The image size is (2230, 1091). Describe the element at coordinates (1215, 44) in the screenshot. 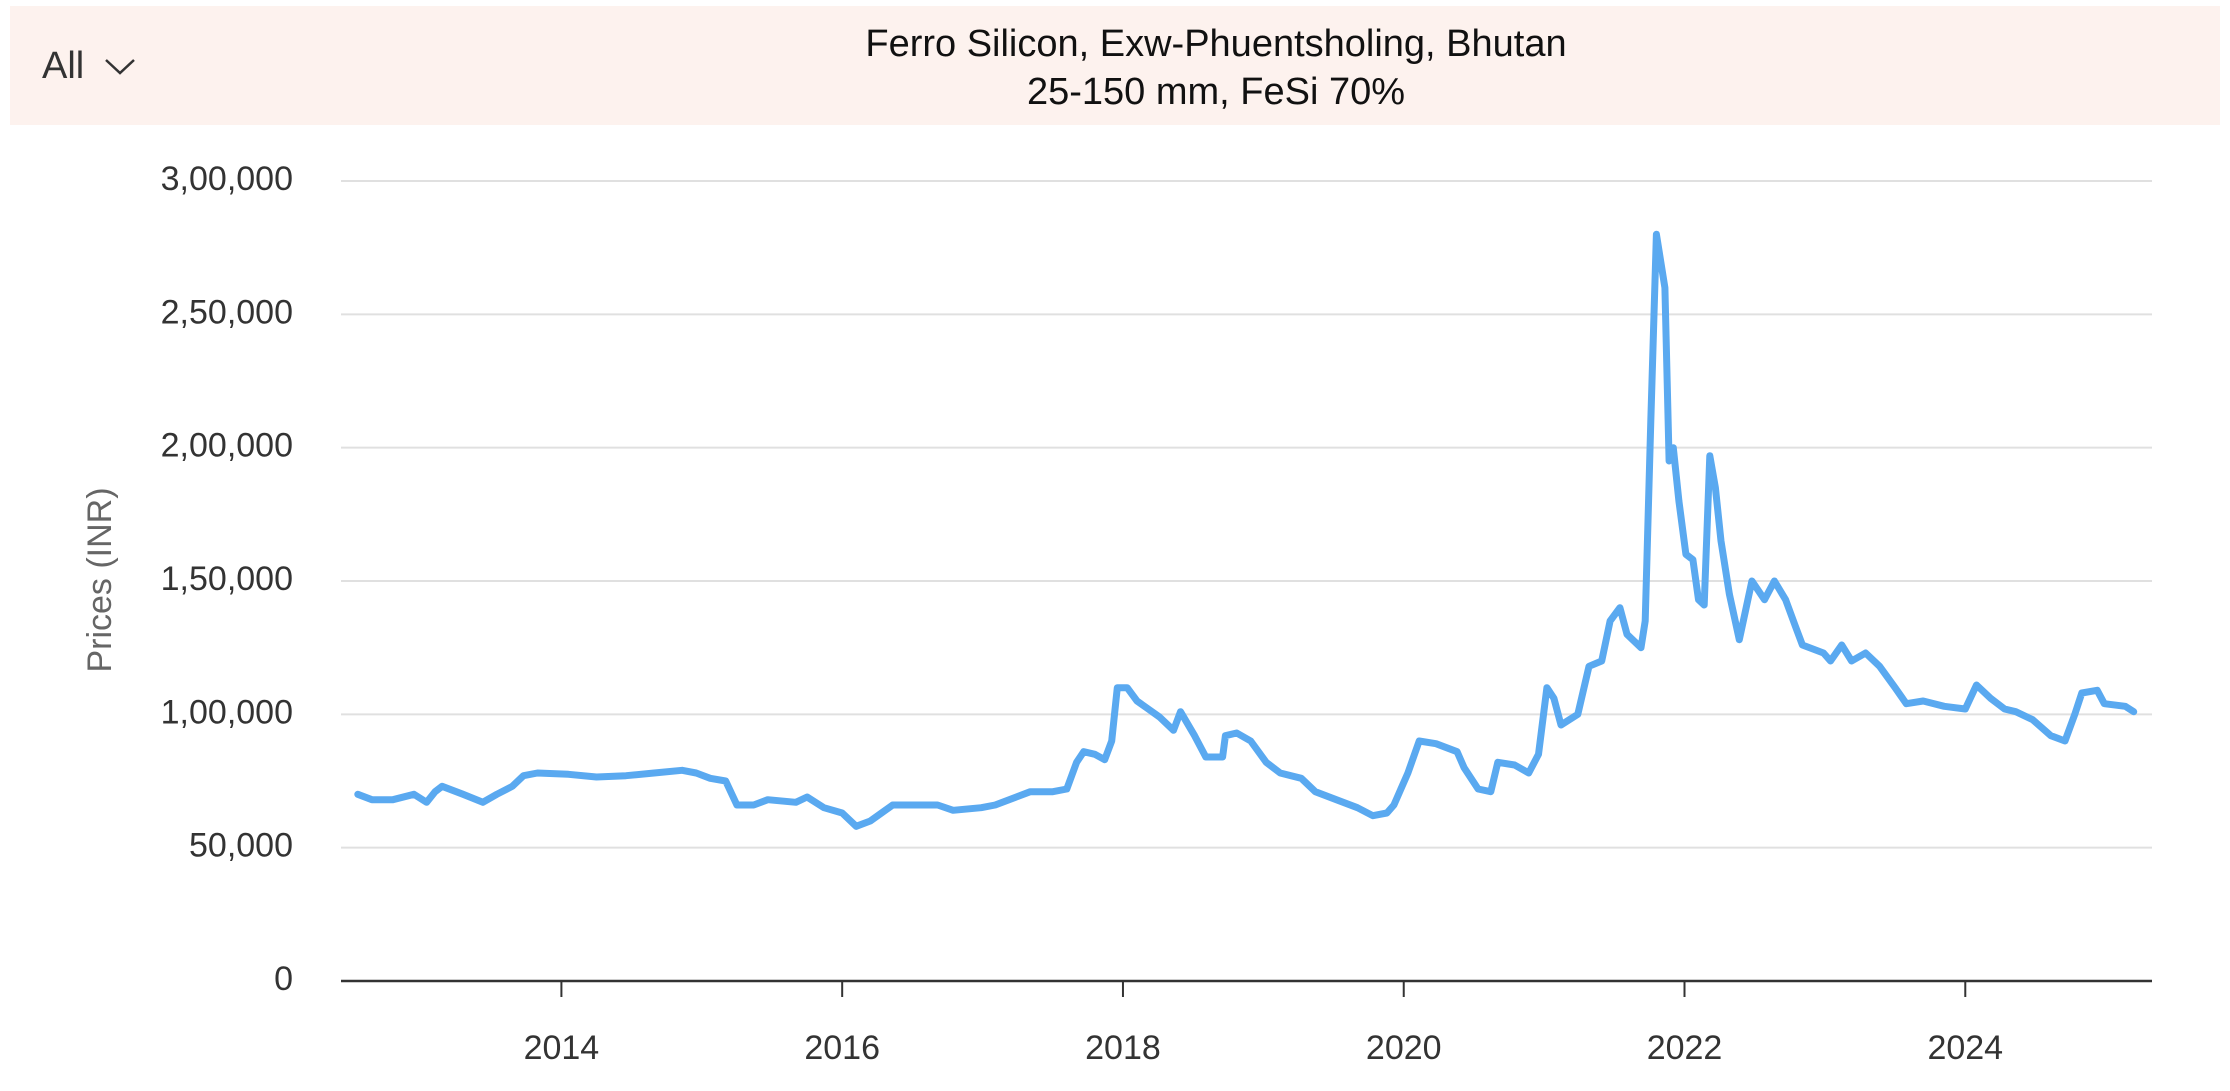

I see `chart-title: Ferro Silicon, Exw-Phuentsholing, Bhutan` at that location.